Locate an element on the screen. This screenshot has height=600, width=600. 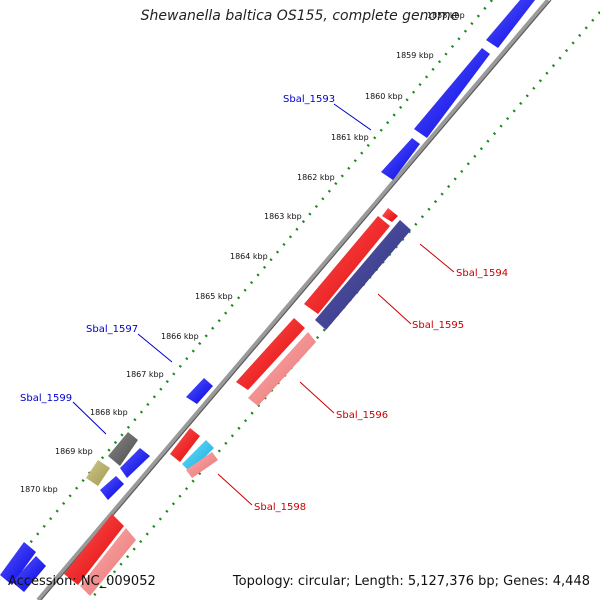
tick-1868-kbp: 1868 kbp is located at coordinates (109, 412).